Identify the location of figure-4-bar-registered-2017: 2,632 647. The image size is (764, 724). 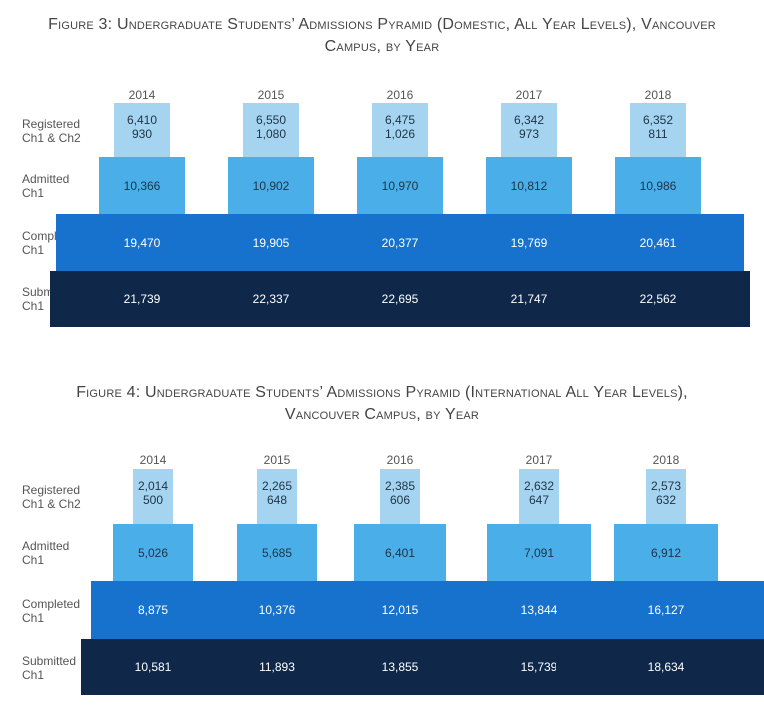
(539, 496).